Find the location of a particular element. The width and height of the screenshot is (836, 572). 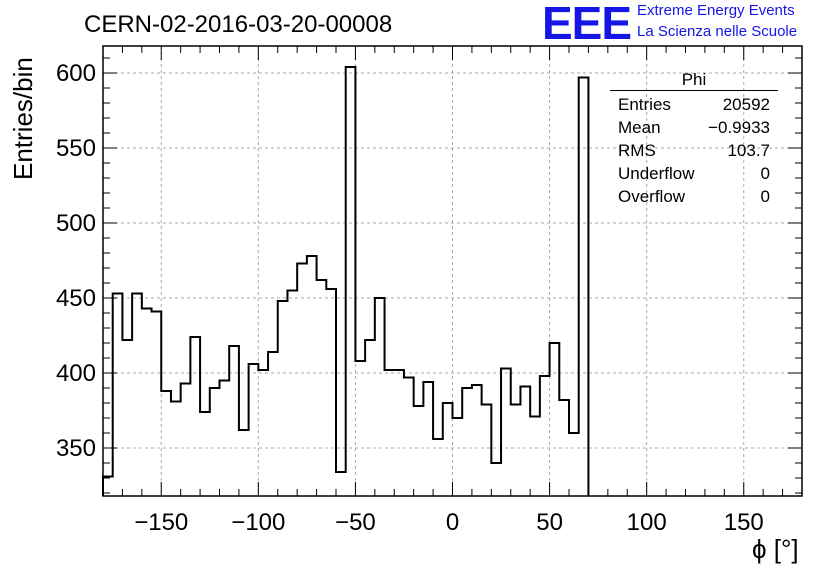

stats-value: 103.7 is located at coordinates (748, 150).